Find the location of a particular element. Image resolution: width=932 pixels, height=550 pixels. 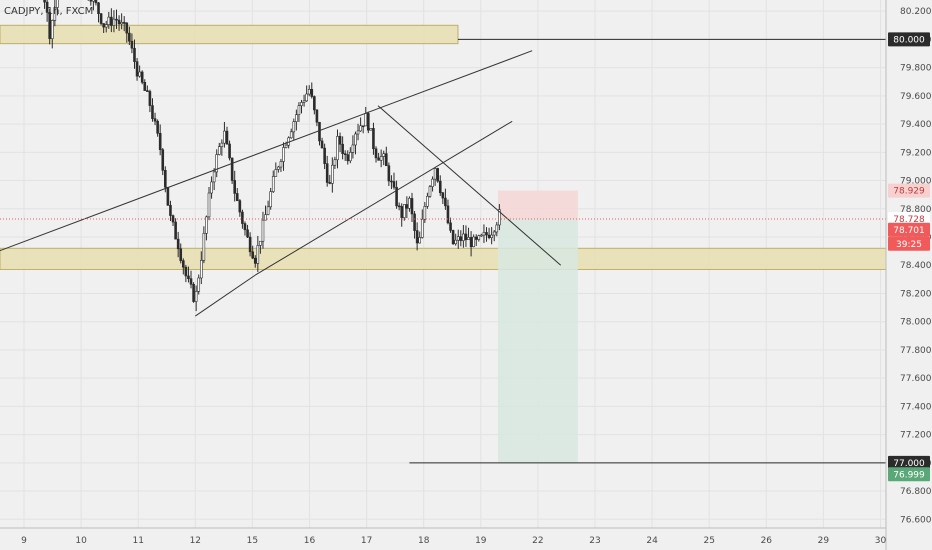

x-tick-label: 29 is located at coordinates (824, 541).